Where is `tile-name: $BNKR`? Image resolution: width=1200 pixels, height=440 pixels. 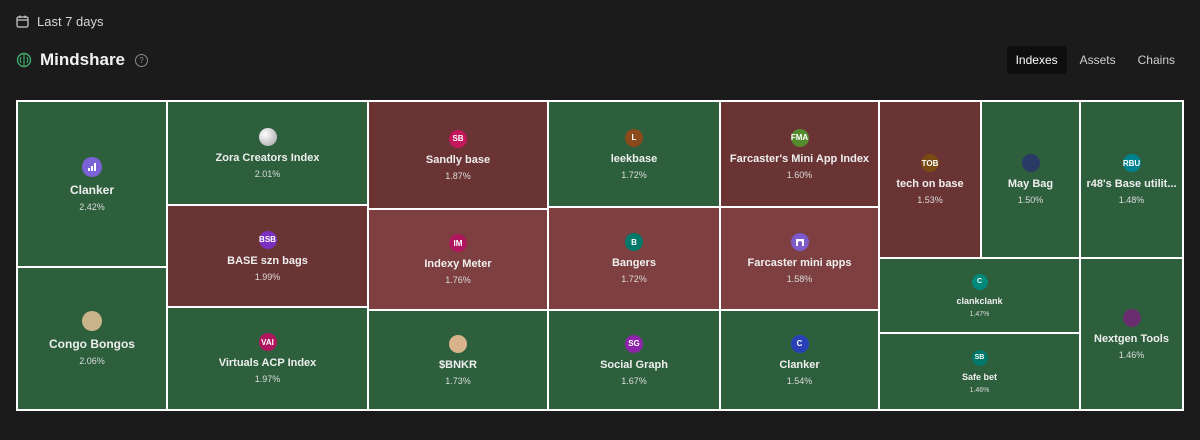
tile-name: $BNKR is located at coordinates (458, 364).